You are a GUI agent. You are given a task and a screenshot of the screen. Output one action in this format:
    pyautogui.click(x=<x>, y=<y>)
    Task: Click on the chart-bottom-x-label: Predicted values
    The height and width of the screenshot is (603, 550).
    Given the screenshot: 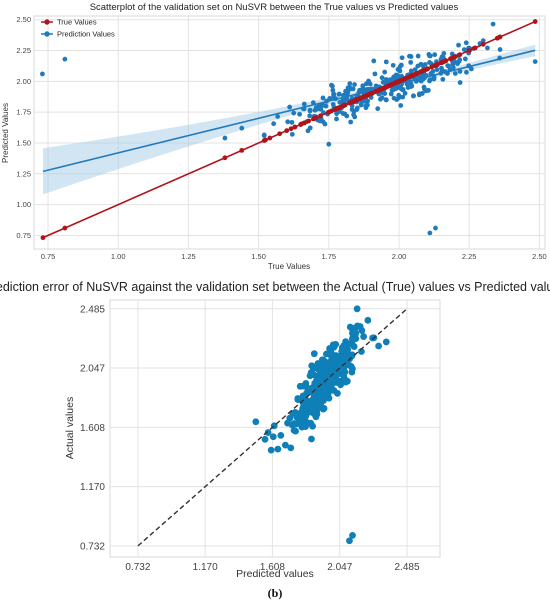 What is the action you would take?
    pyautogui.click(x=275, y=574)
    